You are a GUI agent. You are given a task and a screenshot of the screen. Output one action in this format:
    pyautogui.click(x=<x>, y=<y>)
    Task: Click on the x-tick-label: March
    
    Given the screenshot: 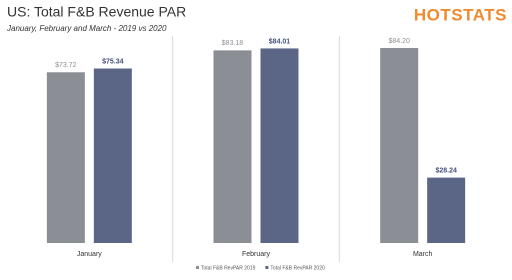 What is the action you would take?
    pyautogui.click(x=423, y=254)
    